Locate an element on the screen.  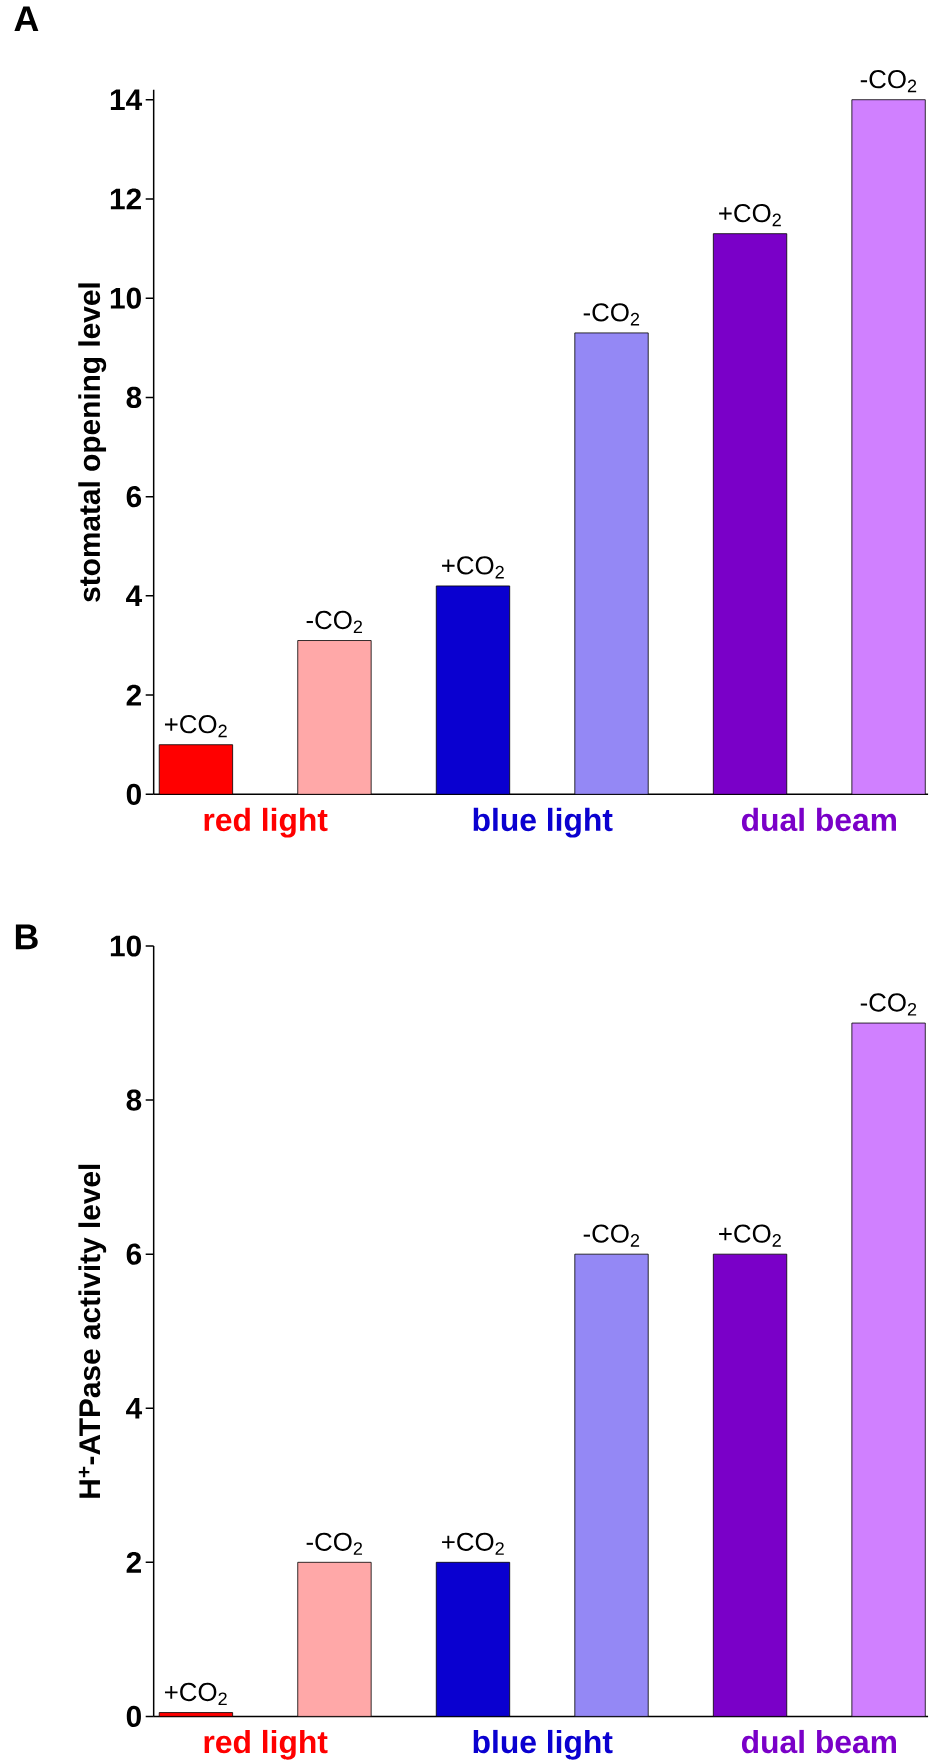
y-axis-title: H$^{+}$-ATPase activity level is located at coordinates (92, 1331).